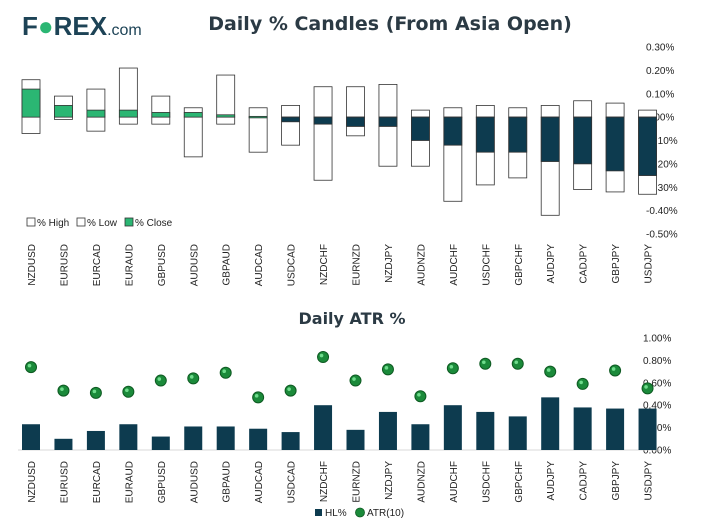 The image size is (716, 532). I want to click on atr-x-tick: EURCAD, so click(97, 482).